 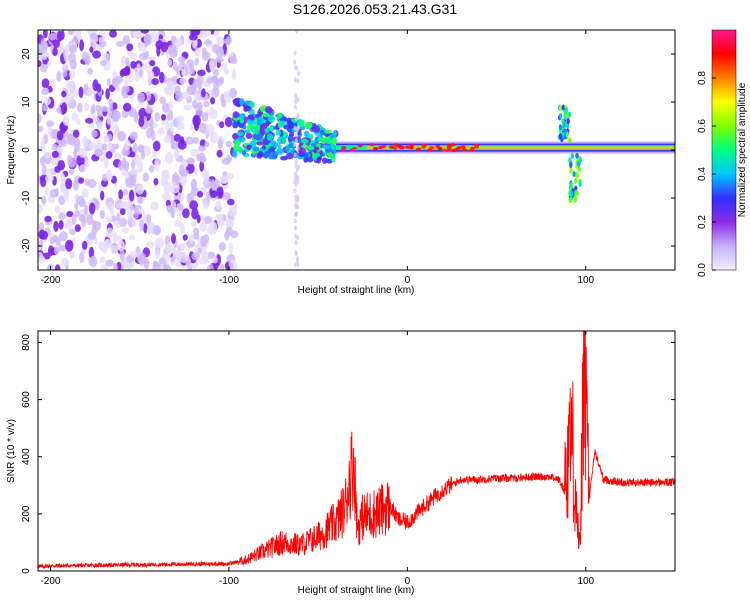 I want to click on snr-y-tick-label: 0, so click(x=26, y=571).